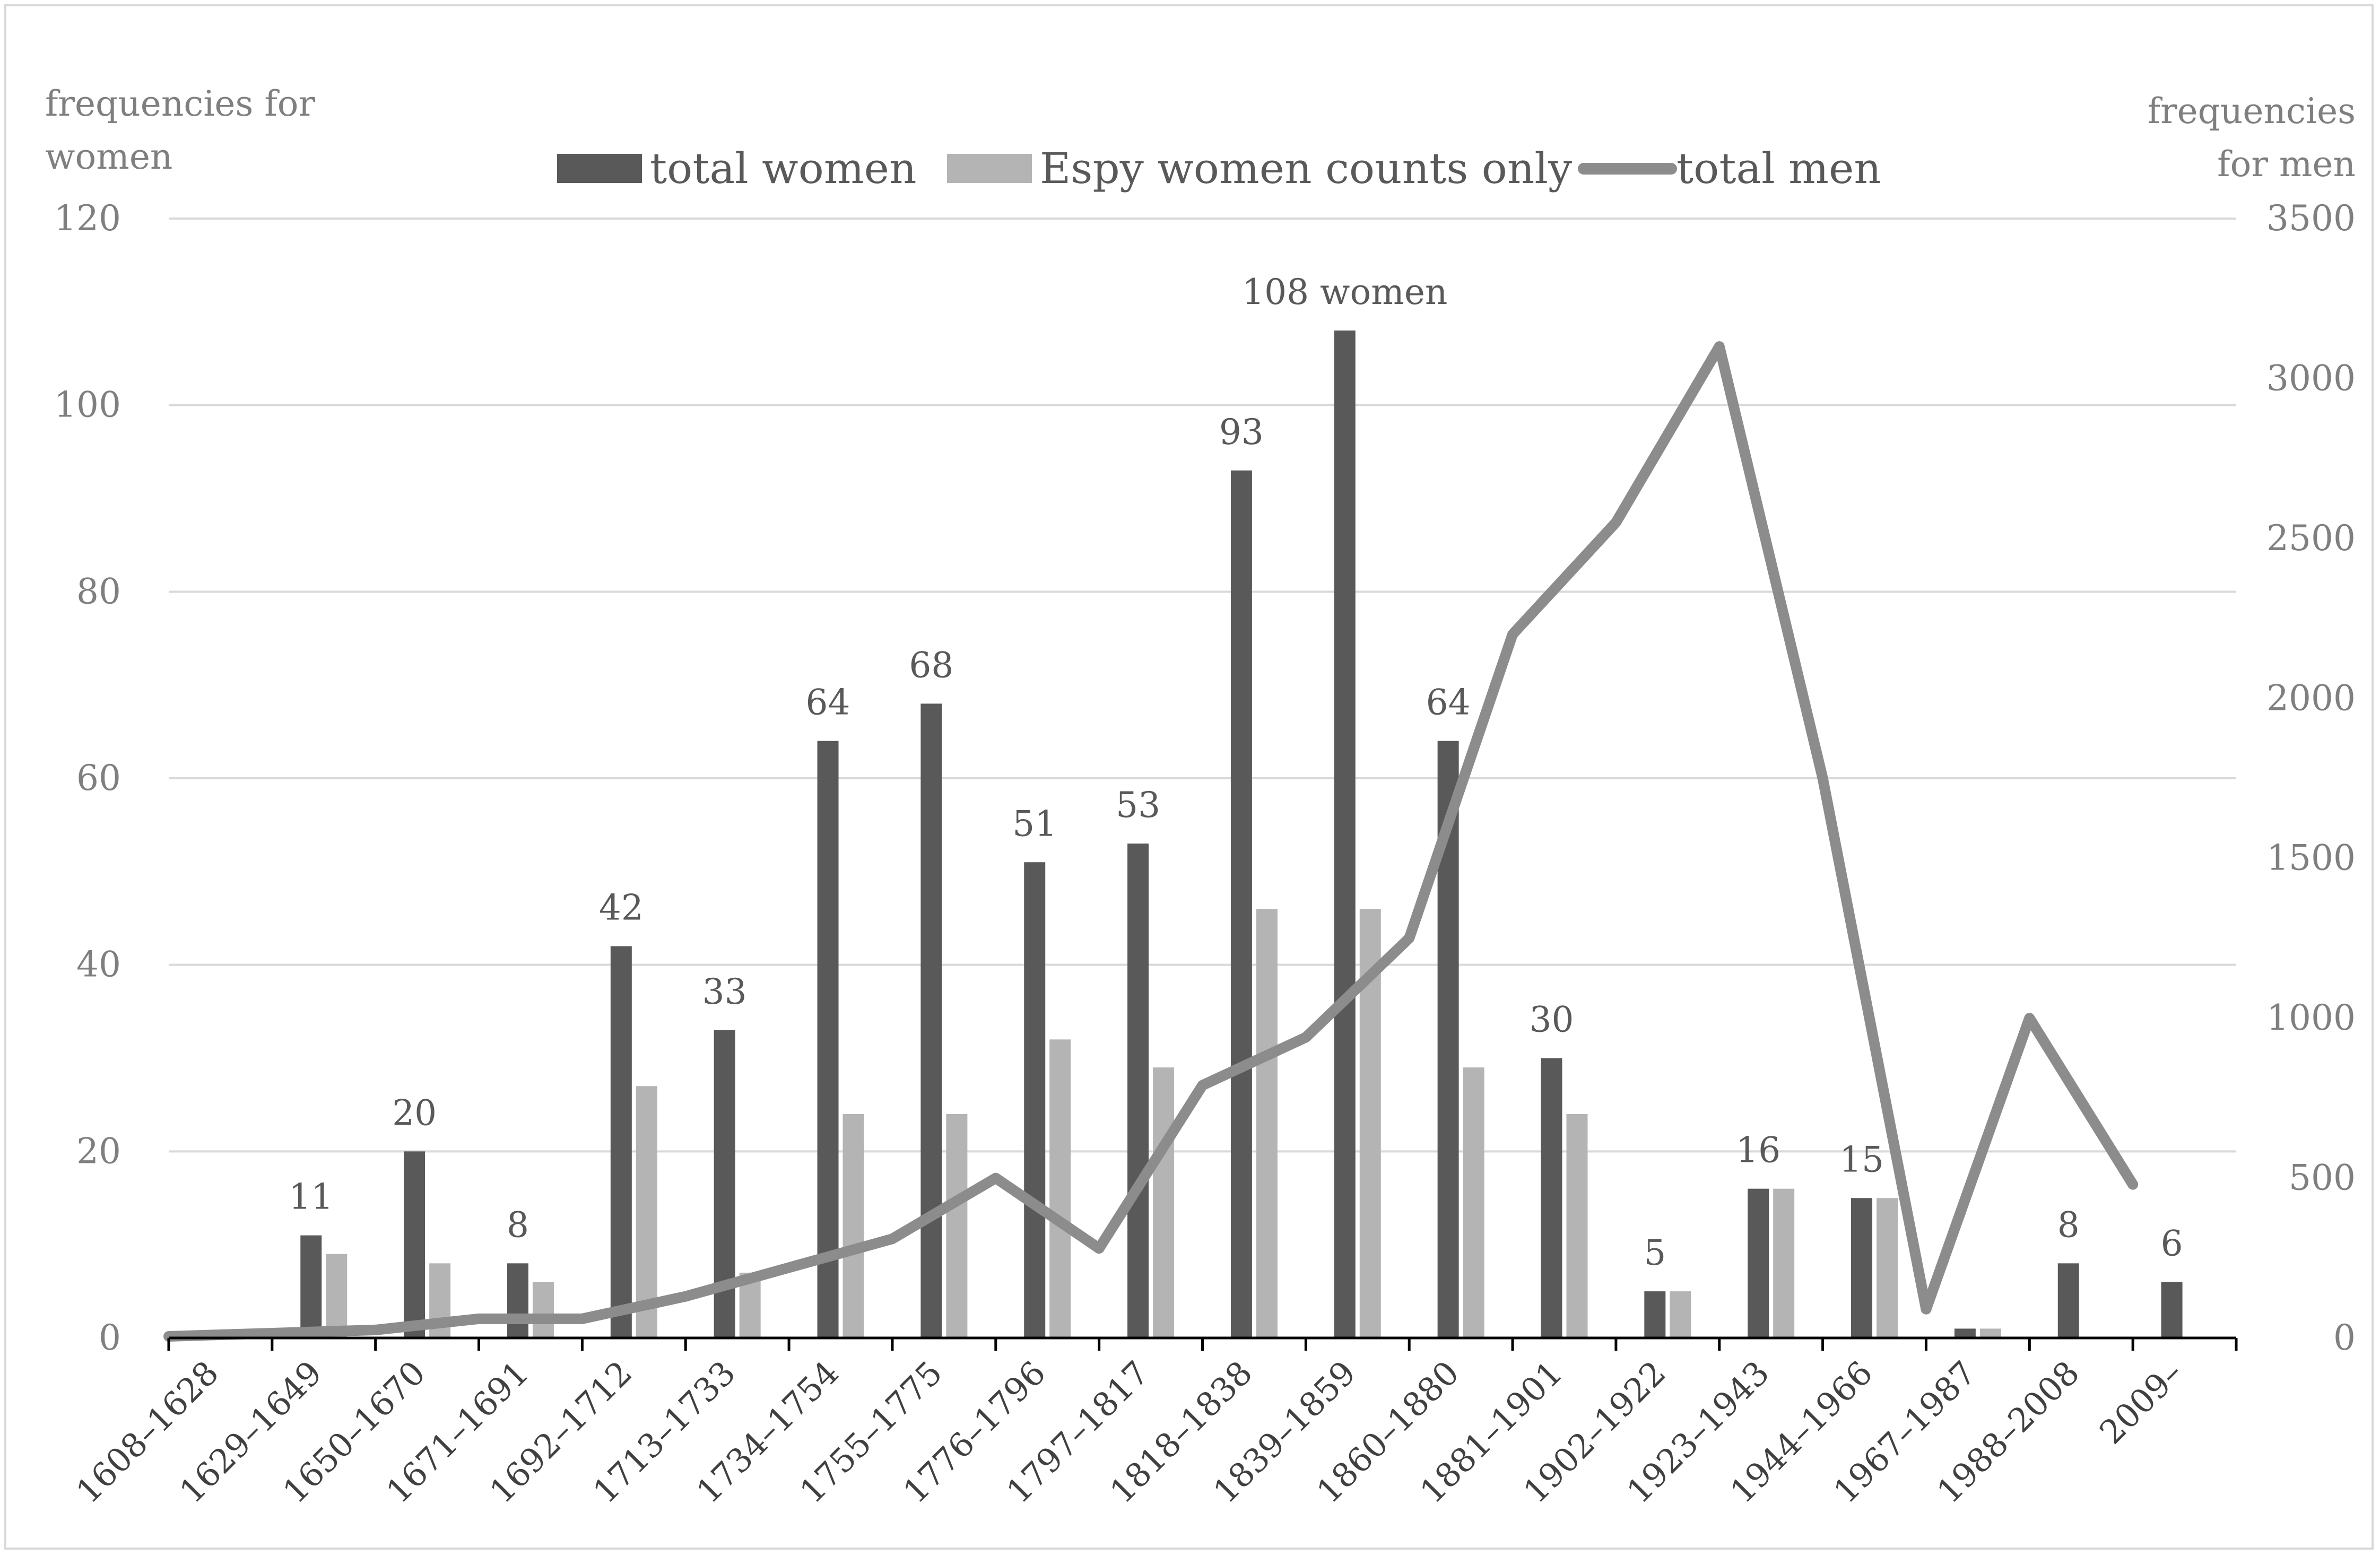  I want to click on data-label: 68, so click(931, 665).